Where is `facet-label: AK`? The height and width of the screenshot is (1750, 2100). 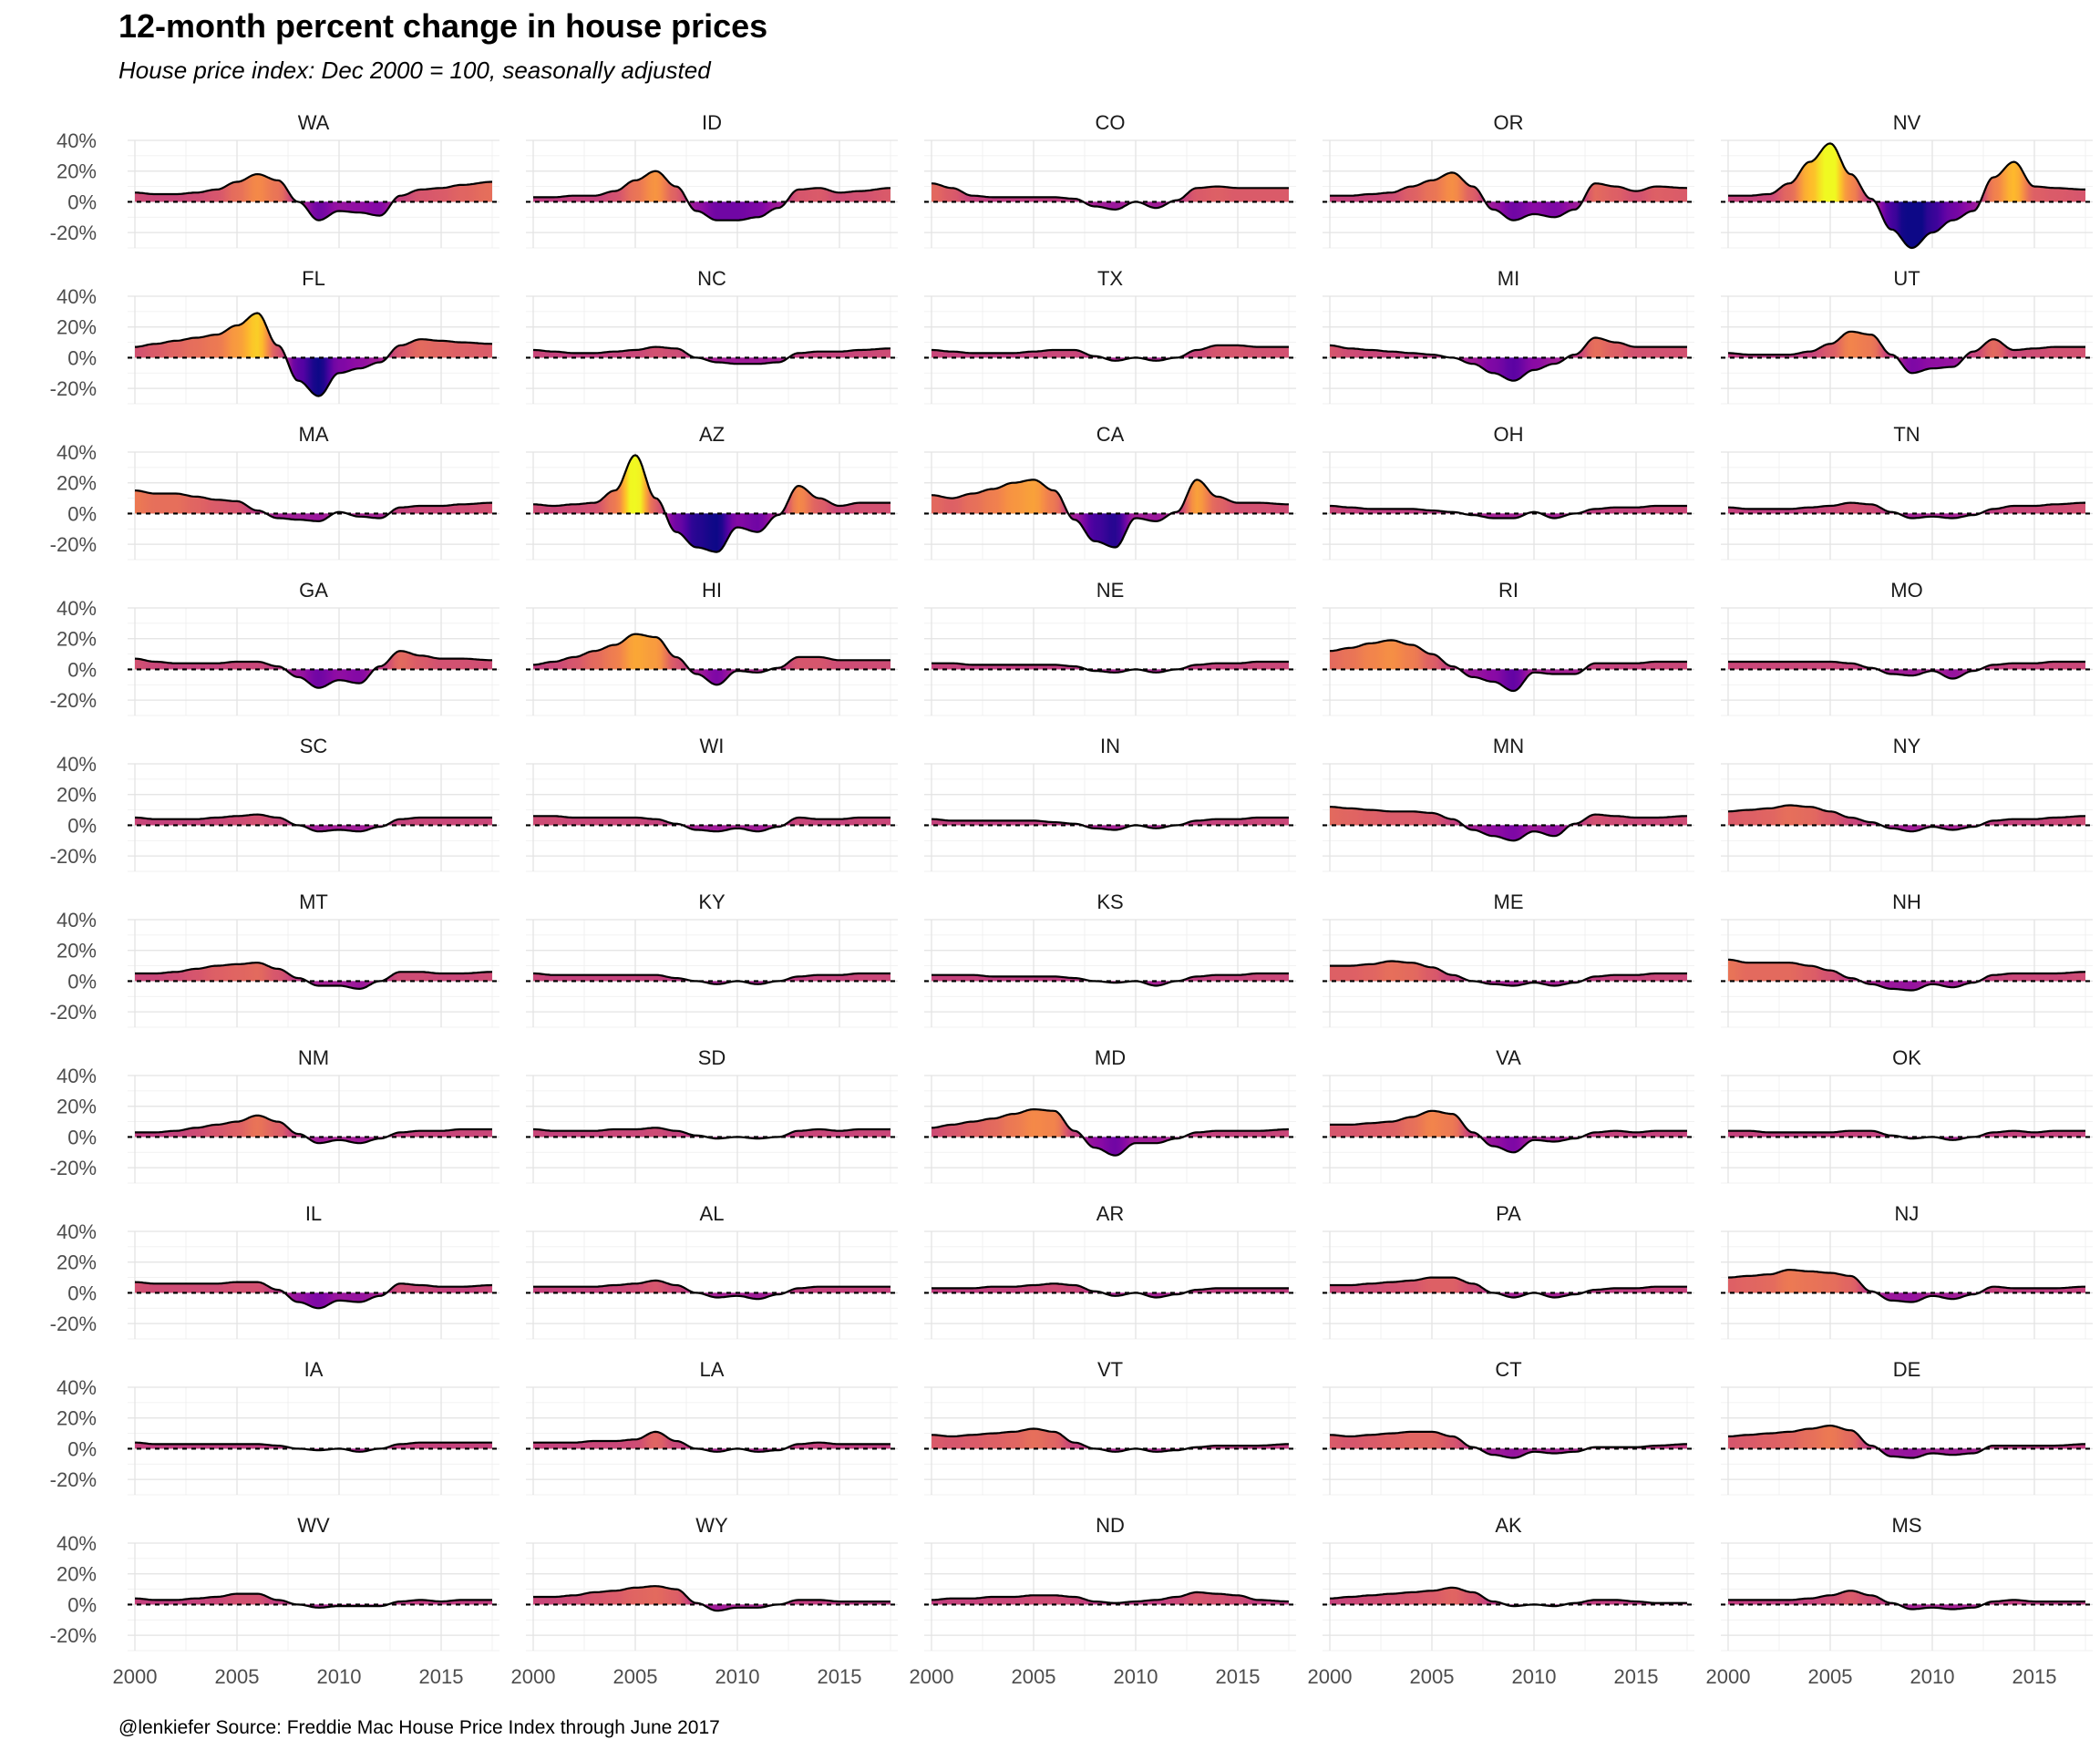 facet-label: AK is located at coordinates (1509, 1525).